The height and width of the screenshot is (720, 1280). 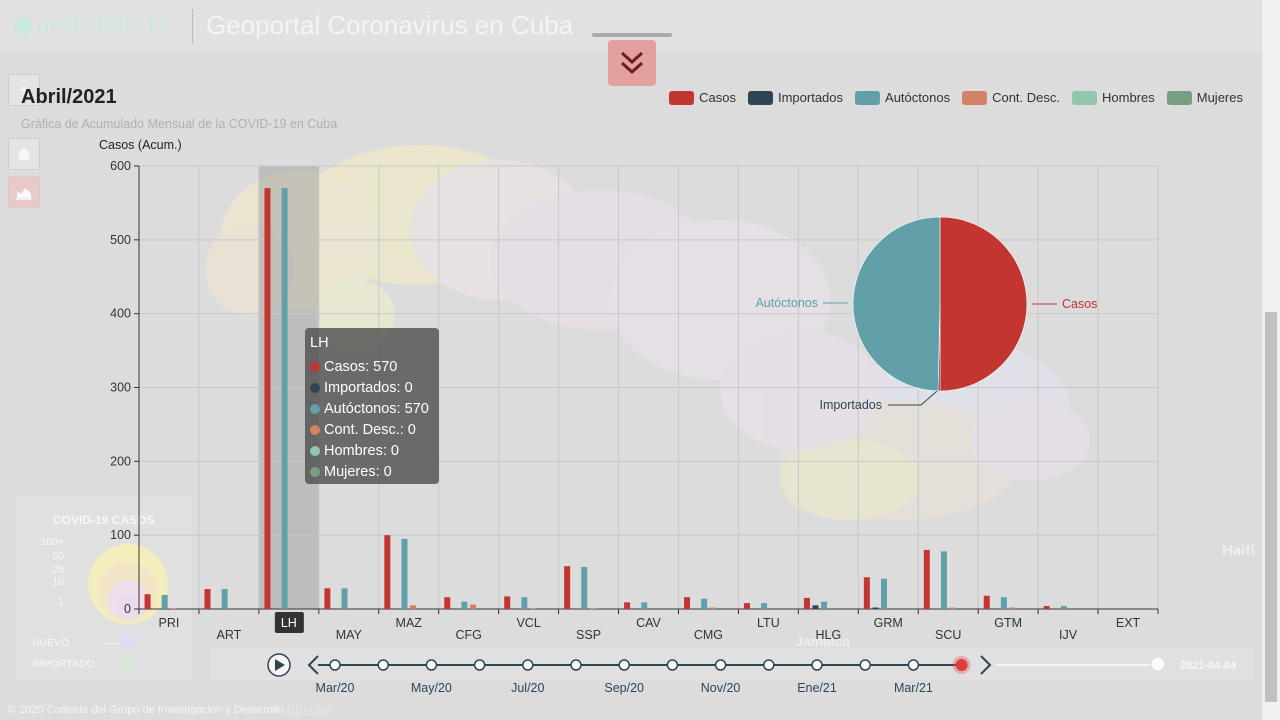 I want to click on y-tick-label: 400, so click(x=120, y=314).